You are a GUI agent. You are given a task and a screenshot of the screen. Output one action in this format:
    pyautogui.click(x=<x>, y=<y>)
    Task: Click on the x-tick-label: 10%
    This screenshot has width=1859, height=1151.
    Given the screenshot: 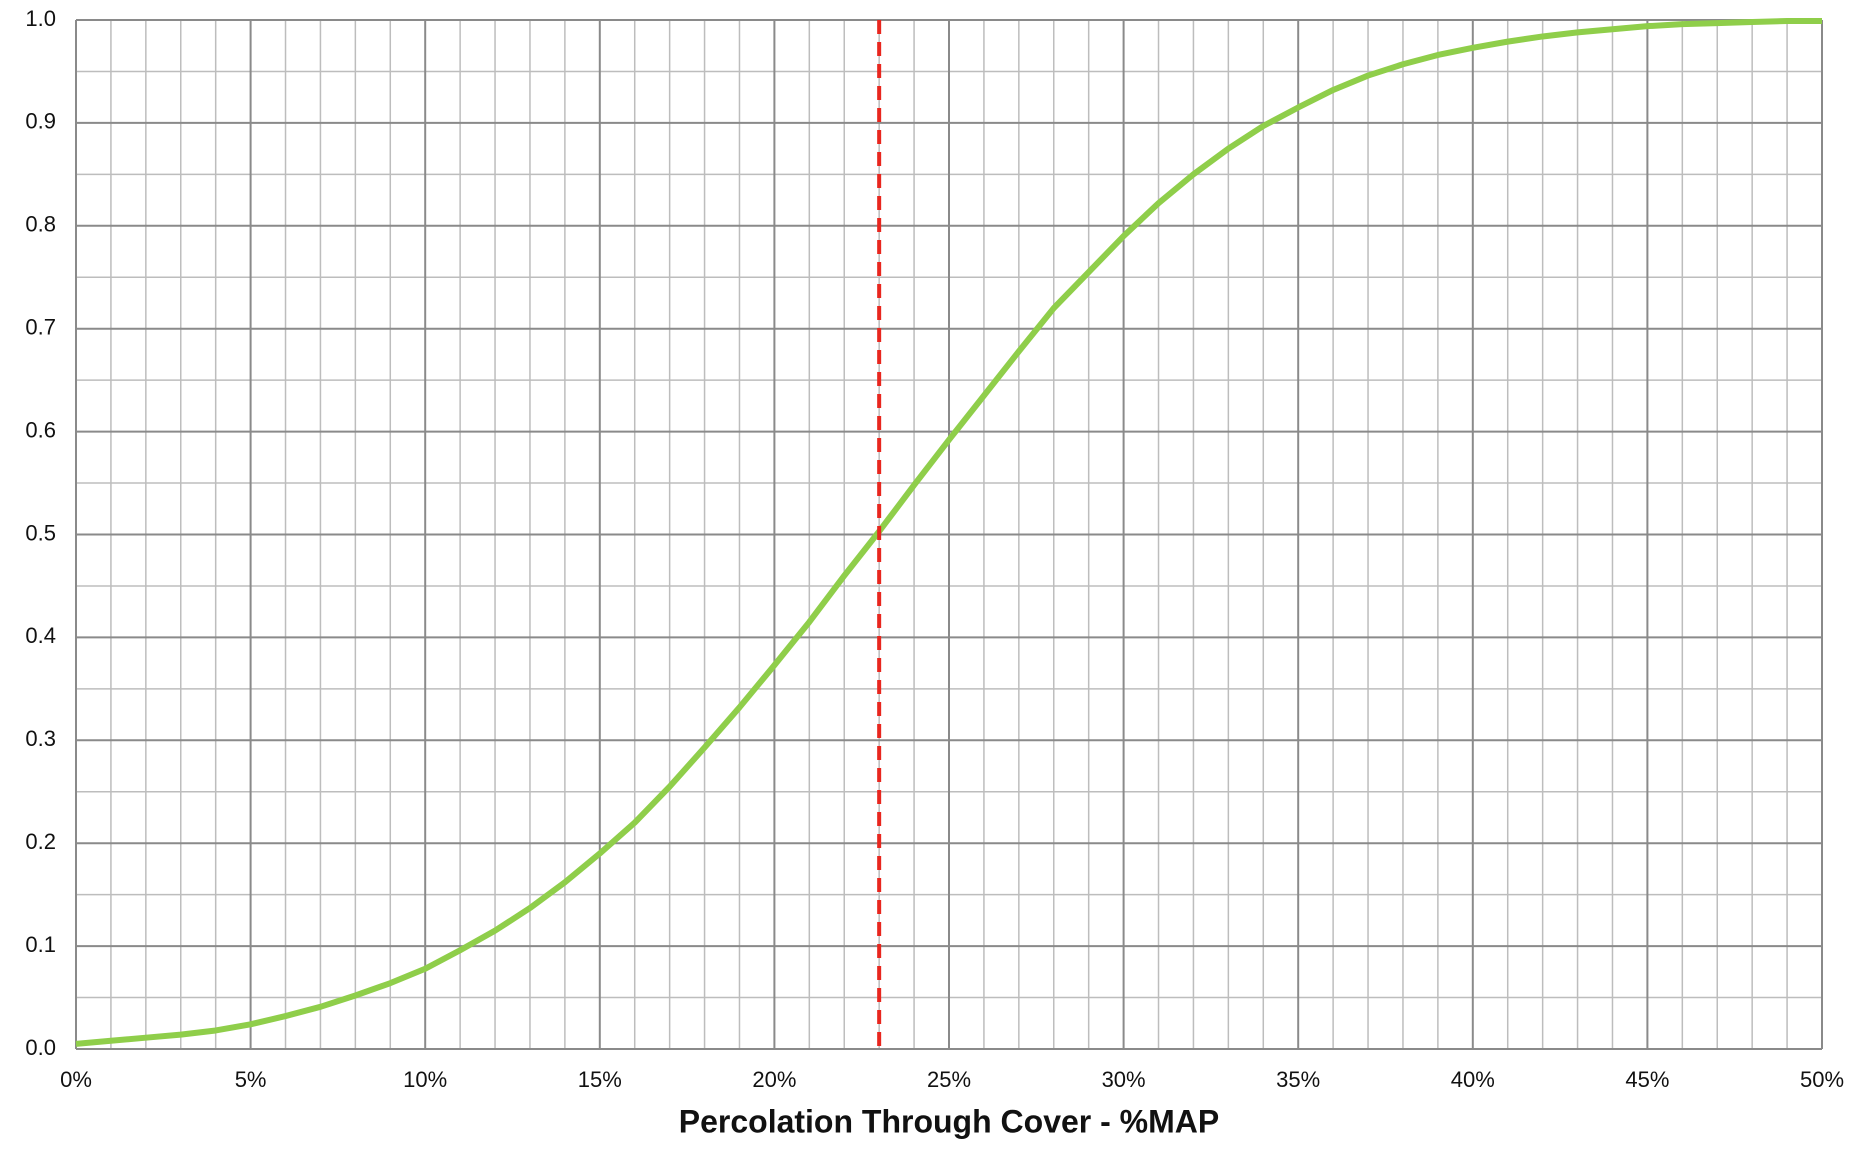 What is the action you would take?
    pyautogui.click(x=425, y=1079)
    